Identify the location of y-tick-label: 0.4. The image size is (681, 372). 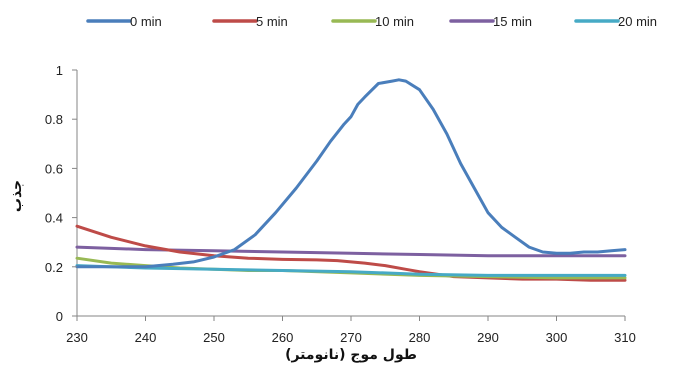
(54, 218).